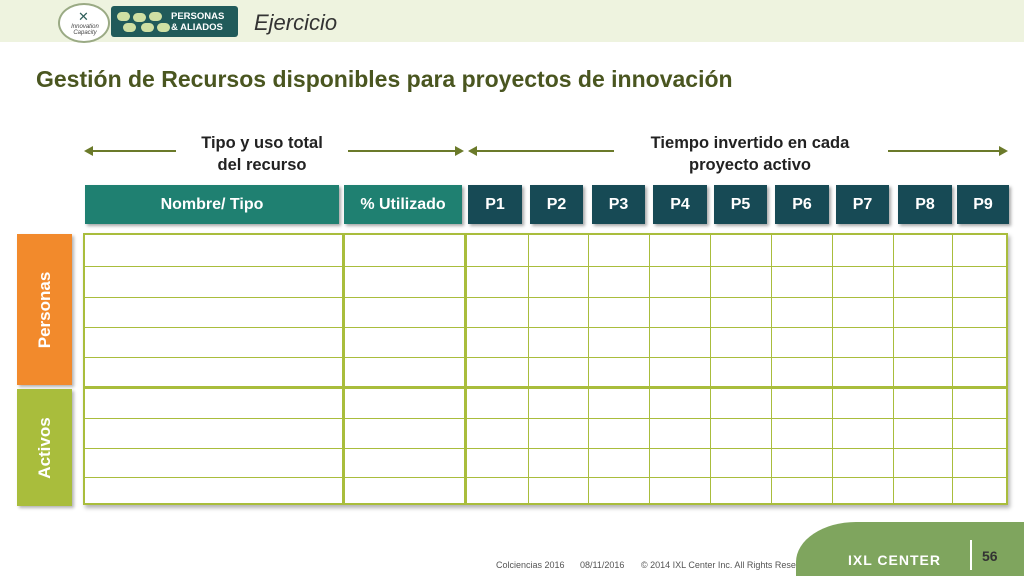 This screenshot has width=1024, height=576. What do you see at coordinates (740, 204) in the screenshot?
I see `col-header-p5: P5` at bounding box center [740, 204].